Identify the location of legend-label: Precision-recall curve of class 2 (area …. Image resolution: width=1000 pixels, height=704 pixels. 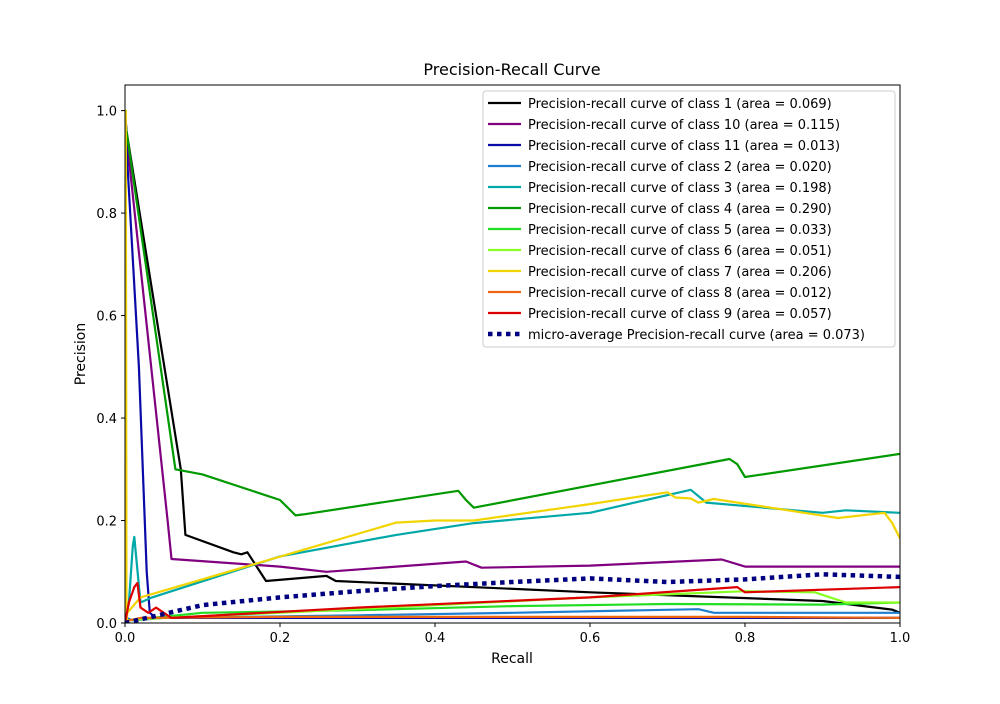
(680, 167).